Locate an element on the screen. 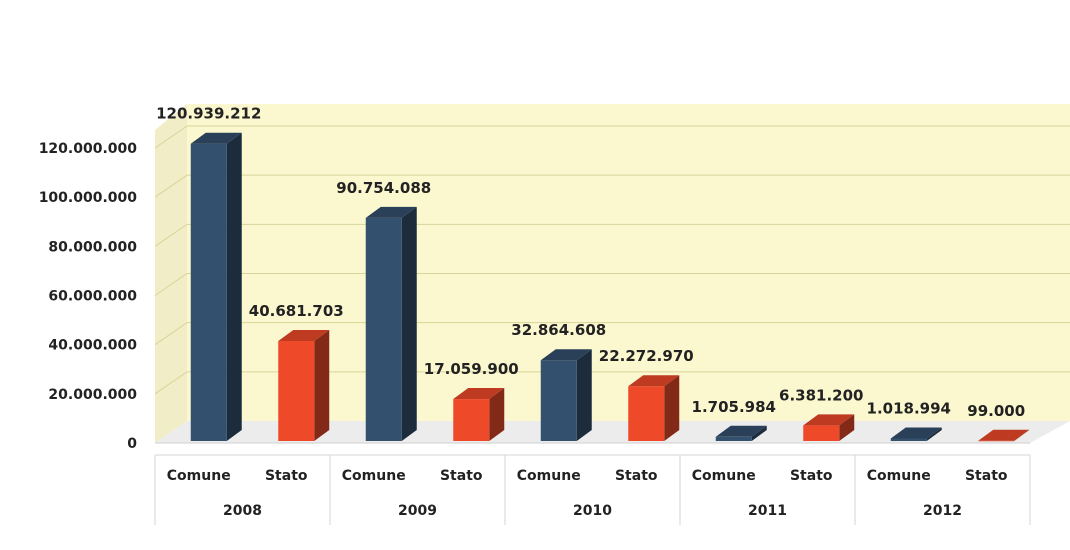 This screenshot has width=1070, height=550. side-wall is located at coordinates (171, 273).